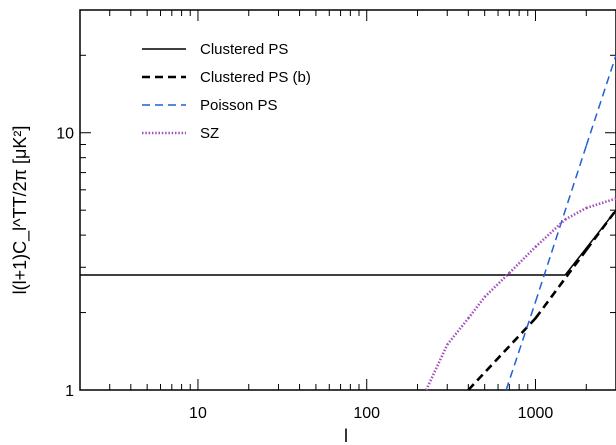 This screenshot has height=445, width=616. What do you see at coordinates (209, 133) in the screenshot?
I see `legend-label: SZ` at bounding box center [209, 133].